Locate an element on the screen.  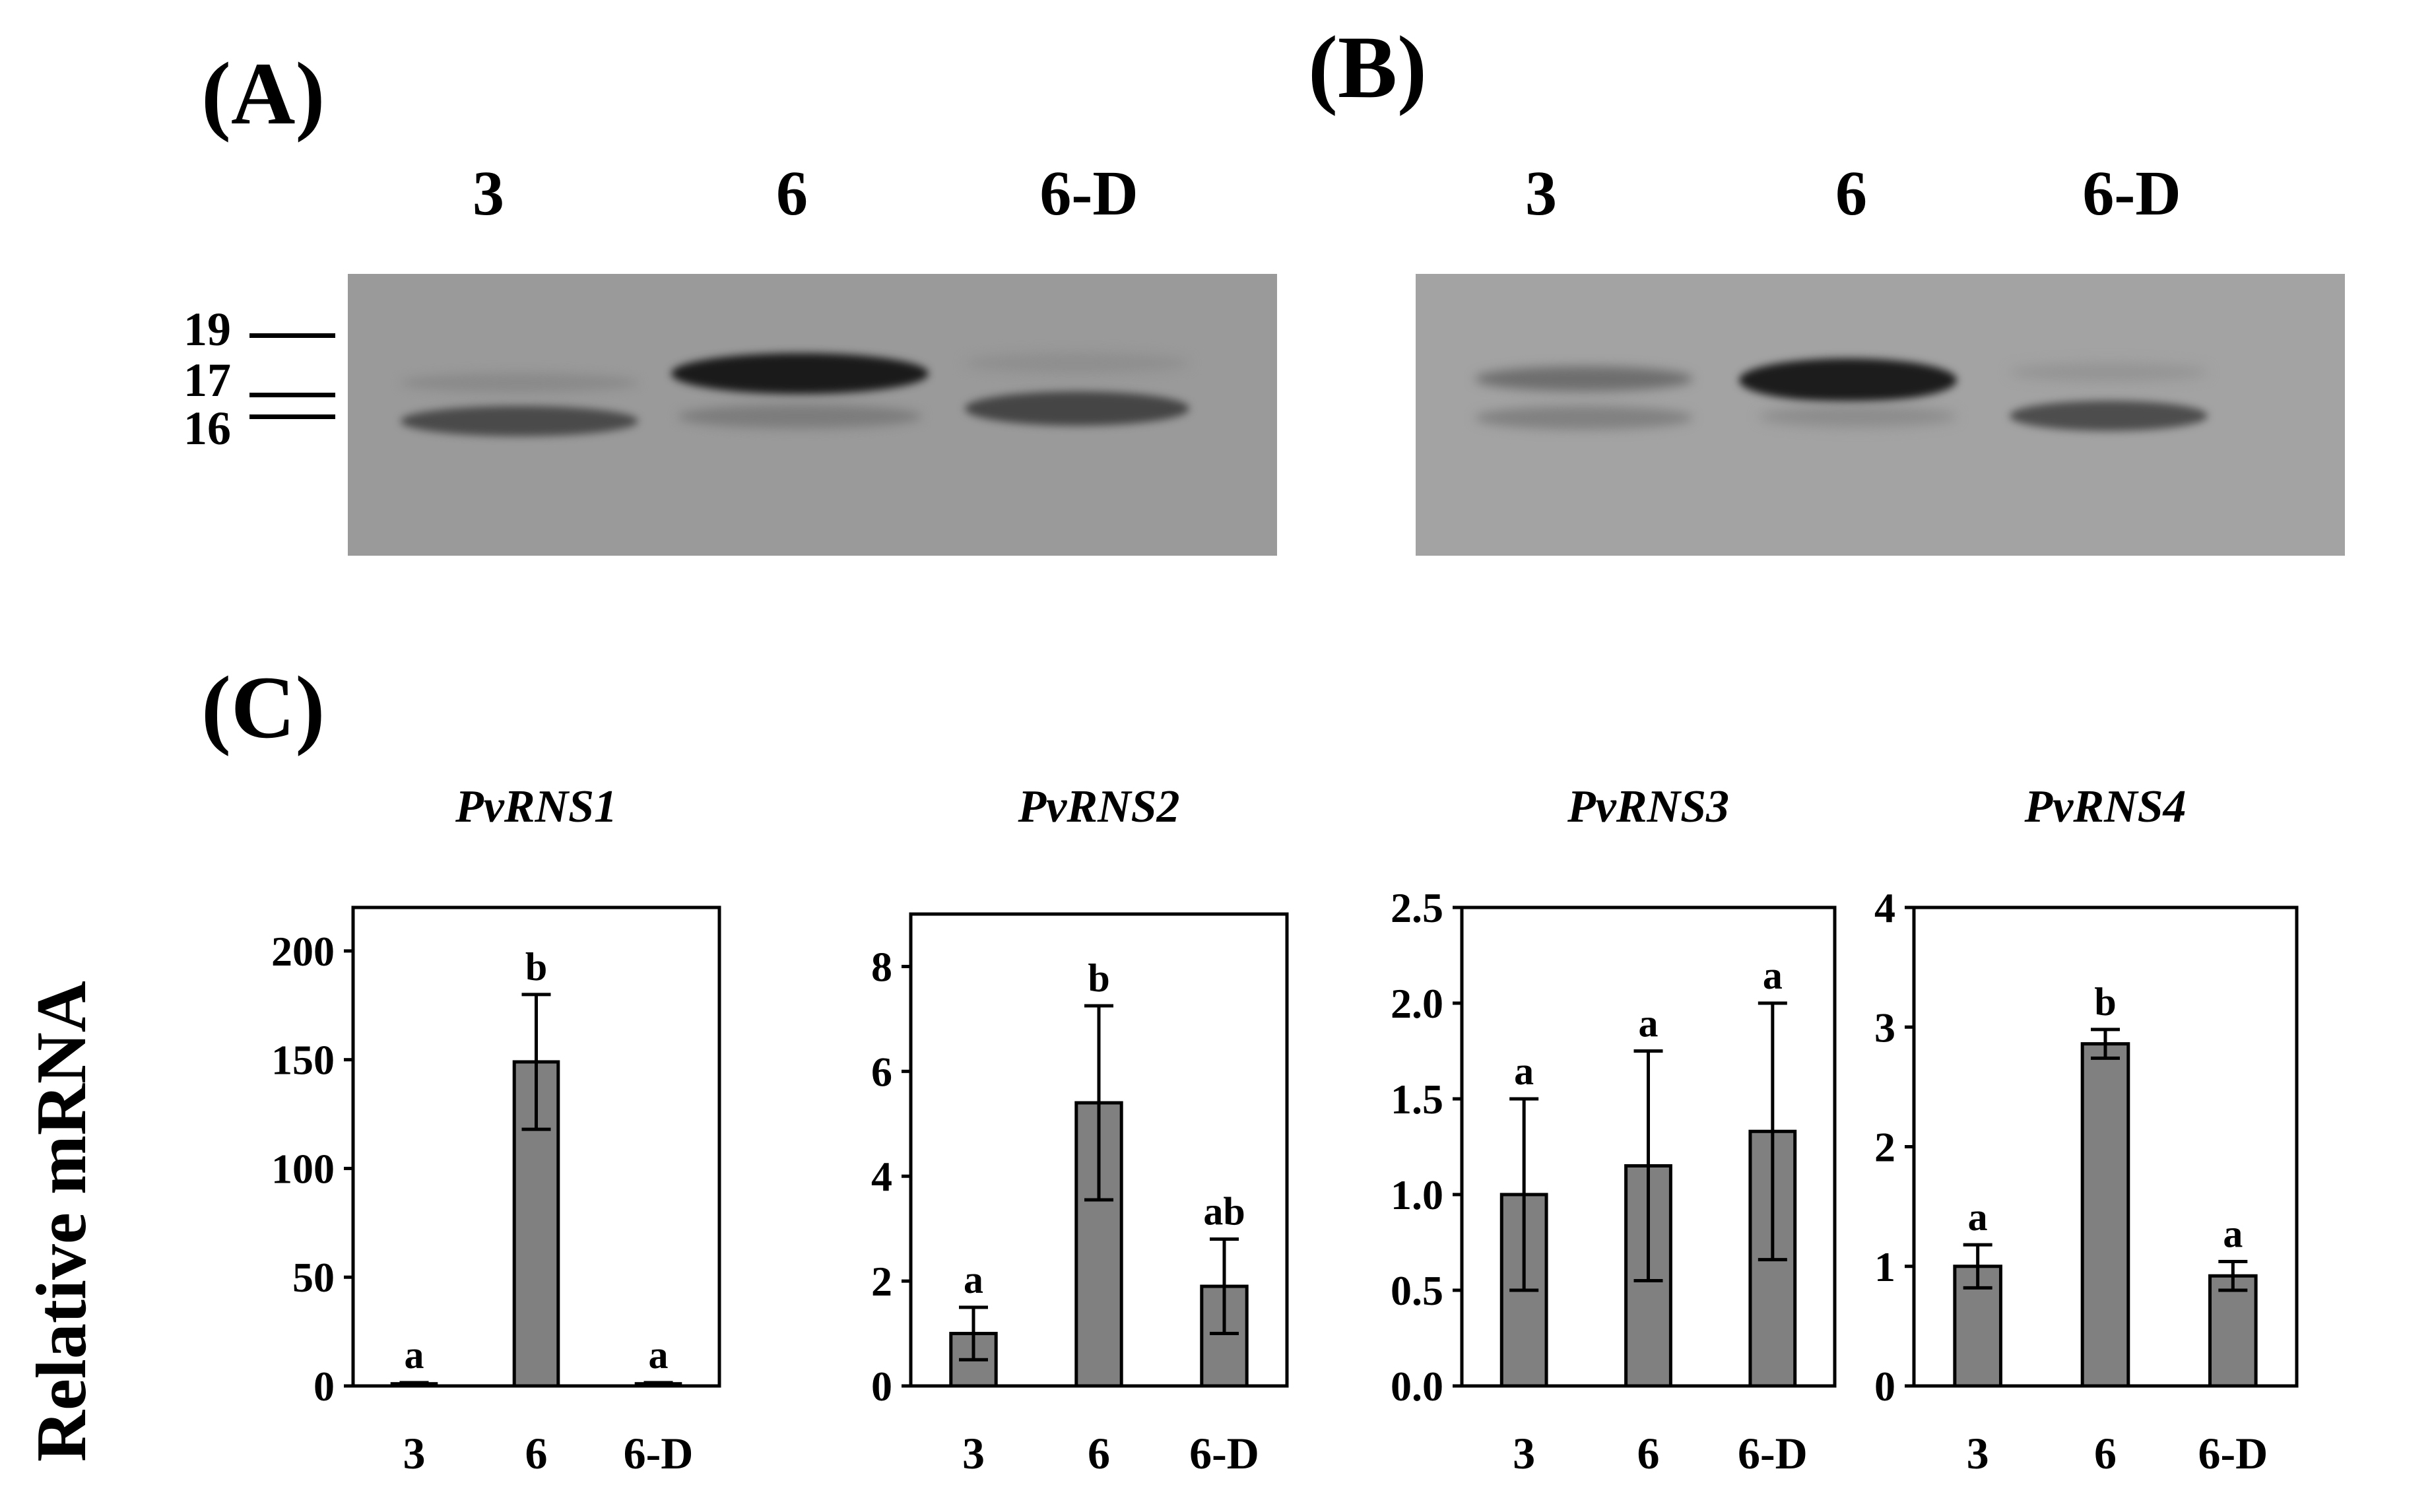
gel-image-b is located at coordinates (1880, 415).